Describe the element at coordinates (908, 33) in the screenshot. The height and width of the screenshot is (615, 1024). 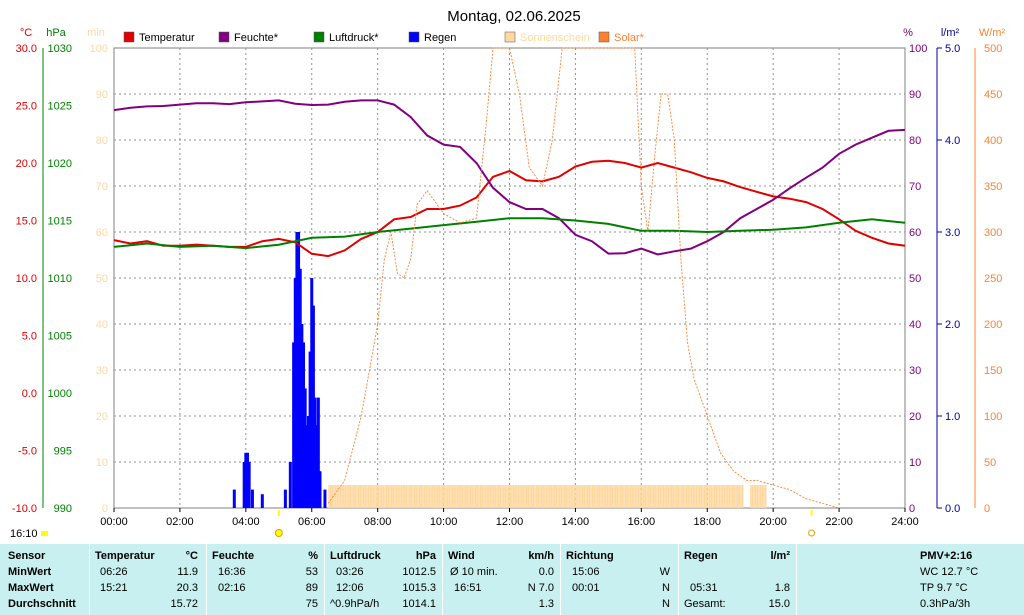
I see `humidity-axis-unit: %` at that location.